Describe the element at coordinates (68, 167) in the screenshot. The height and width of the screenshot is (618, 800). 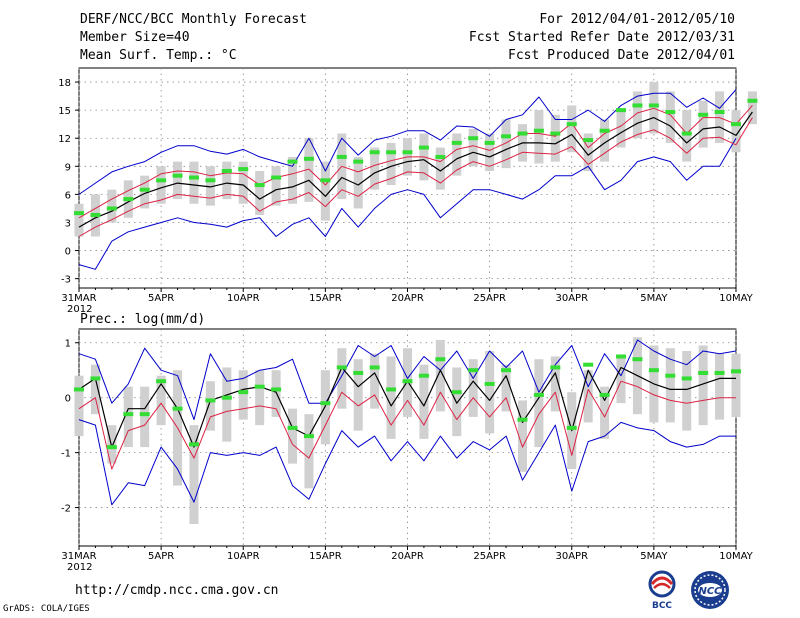
I see `y-tick-label: 9` at that location.